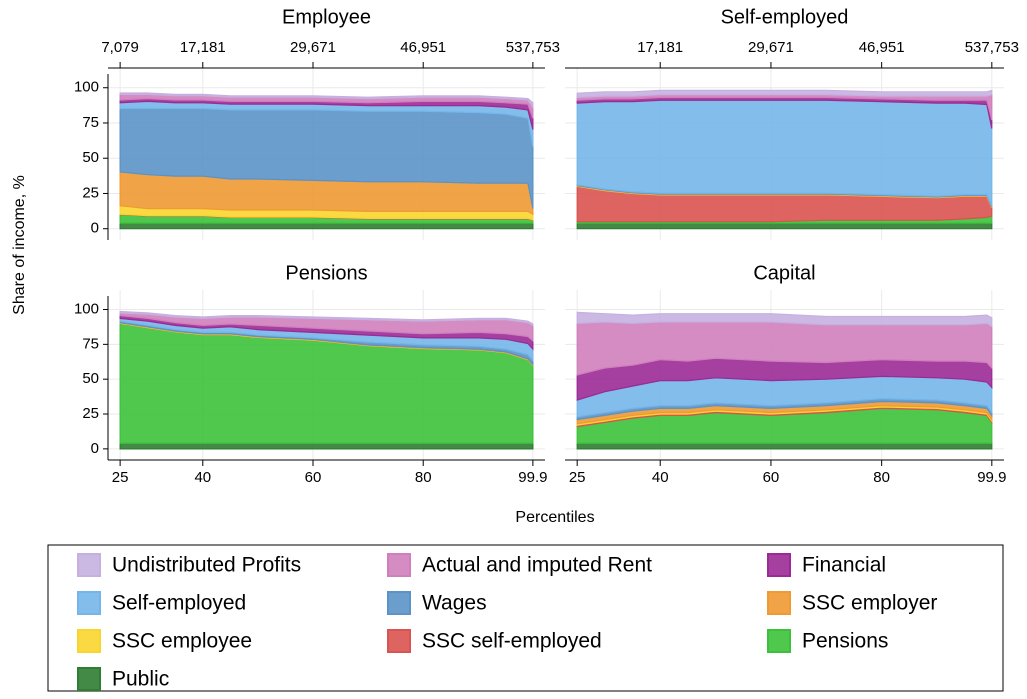 The height and width of the screenshot is (699, 1027). What do you see at coordinates (512, 641) in the screenshot?
I see `legend-label: SSC self-employed` at bounding box center [512, 641].